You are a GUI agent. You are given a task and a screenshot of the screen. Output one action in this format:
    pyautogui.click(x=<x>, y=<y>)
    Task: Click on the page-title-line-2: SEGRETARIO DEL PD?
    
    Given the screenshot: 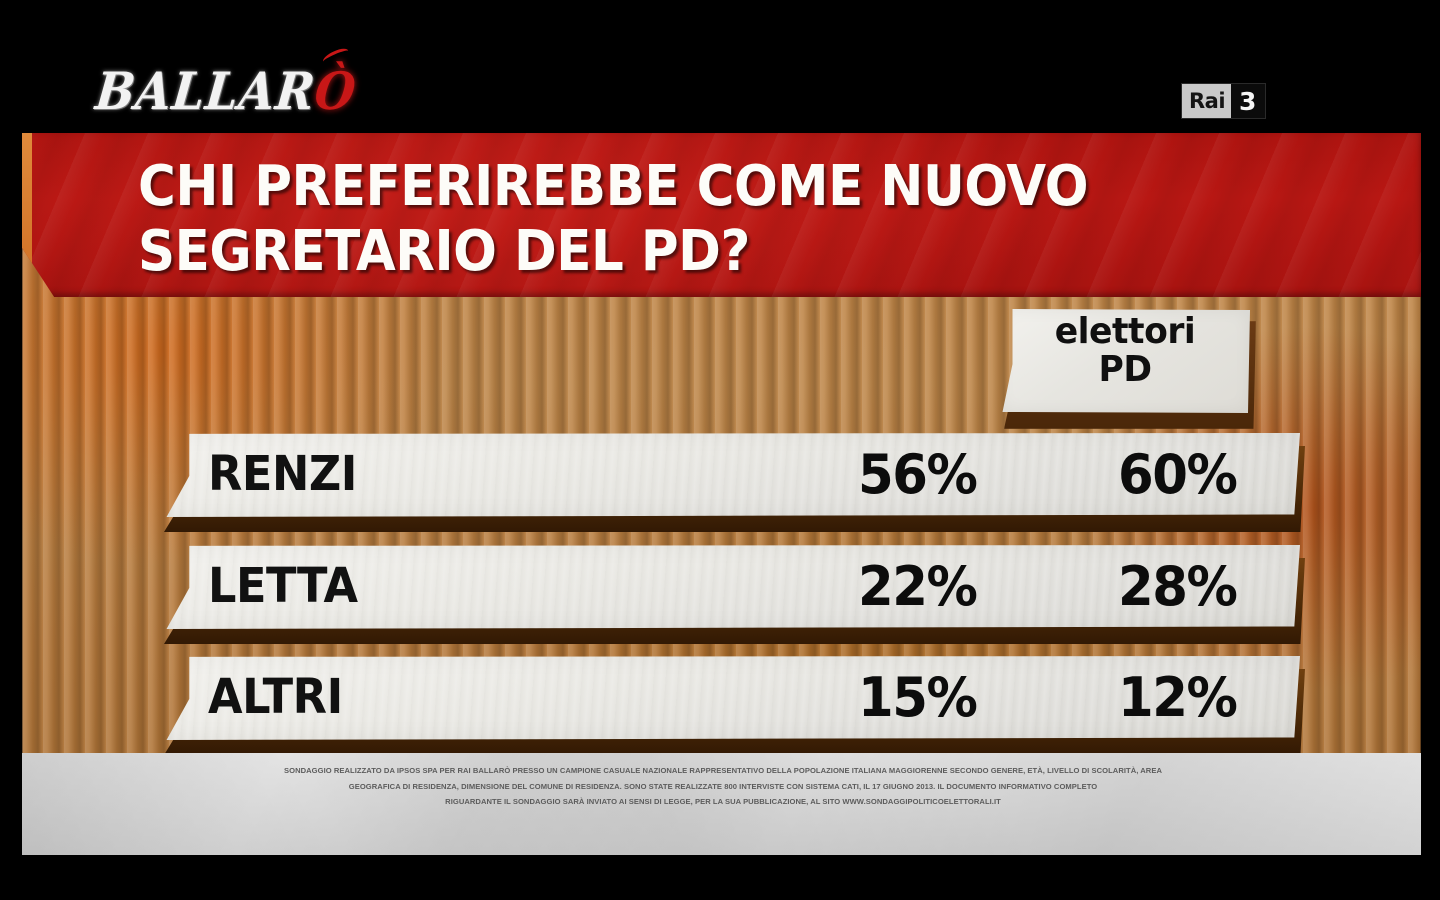 What is the action you would take?
    pyautogui.click(x=444, y=251)
    